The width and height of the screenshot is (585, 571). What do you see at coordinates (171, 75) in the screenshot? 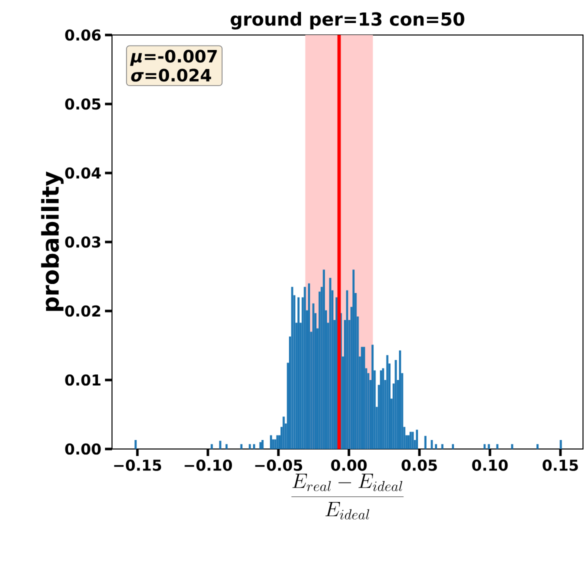
I see `annotation: σ=0.024` at bounding box center [171, 75].